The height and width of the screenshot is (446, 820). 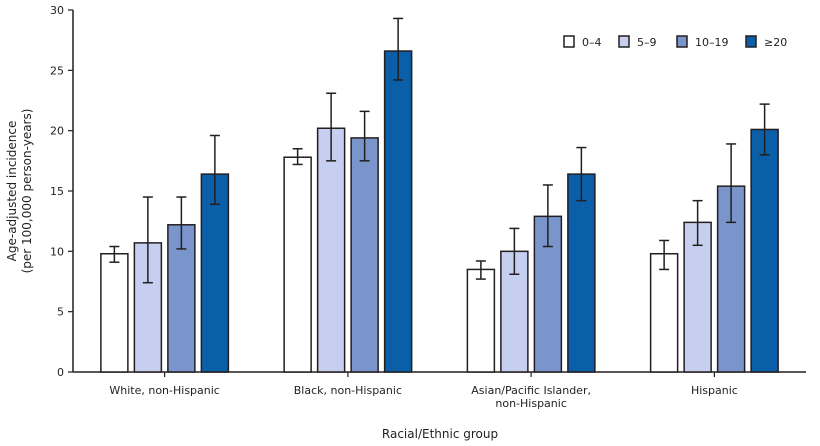 What do you see at coordinates (712, 42) in the screenshot?
I see `legend-label: 10–19` at bounding box center [712, 42].